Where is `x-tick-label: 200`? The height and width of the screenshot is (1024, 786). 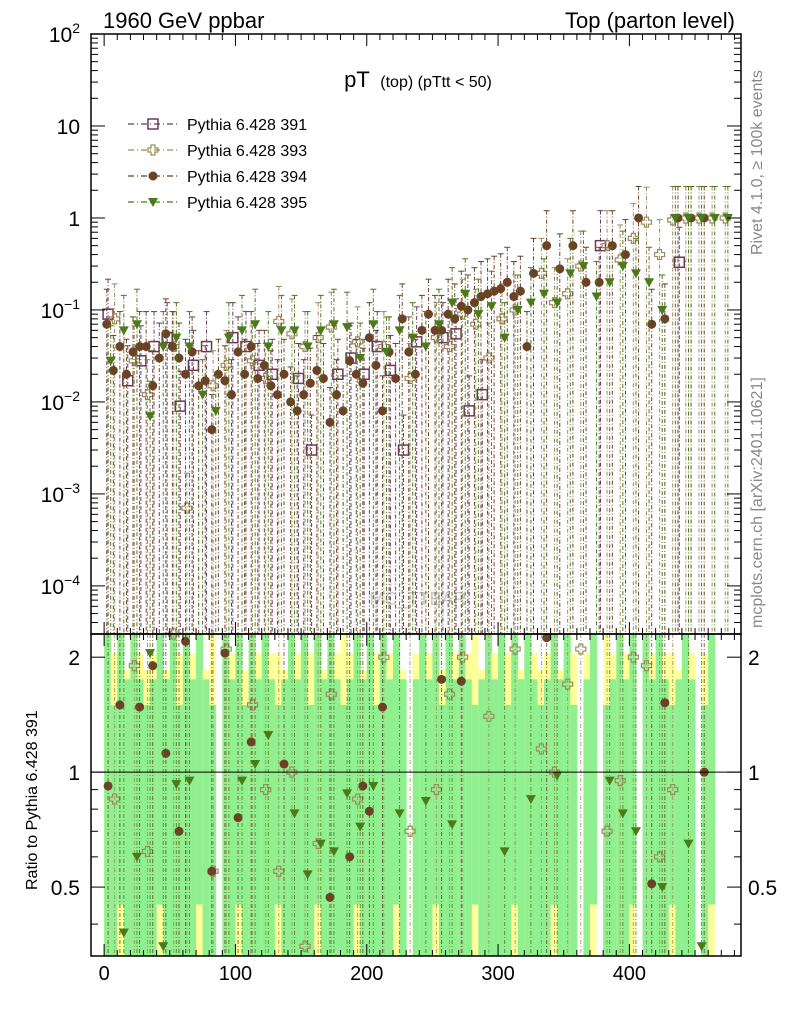 x-tick-label: 200 is located at coordinates (366, 974).